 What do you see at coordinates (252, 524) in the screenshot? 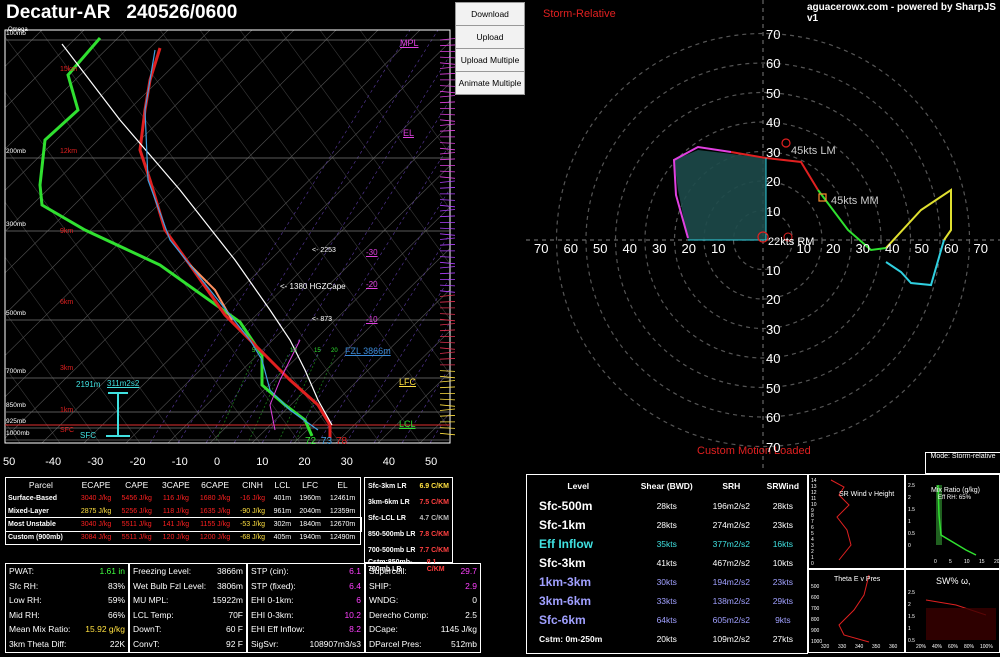
I see `parcel-cell: -53 J/kg` at bounding box center [252, 524].